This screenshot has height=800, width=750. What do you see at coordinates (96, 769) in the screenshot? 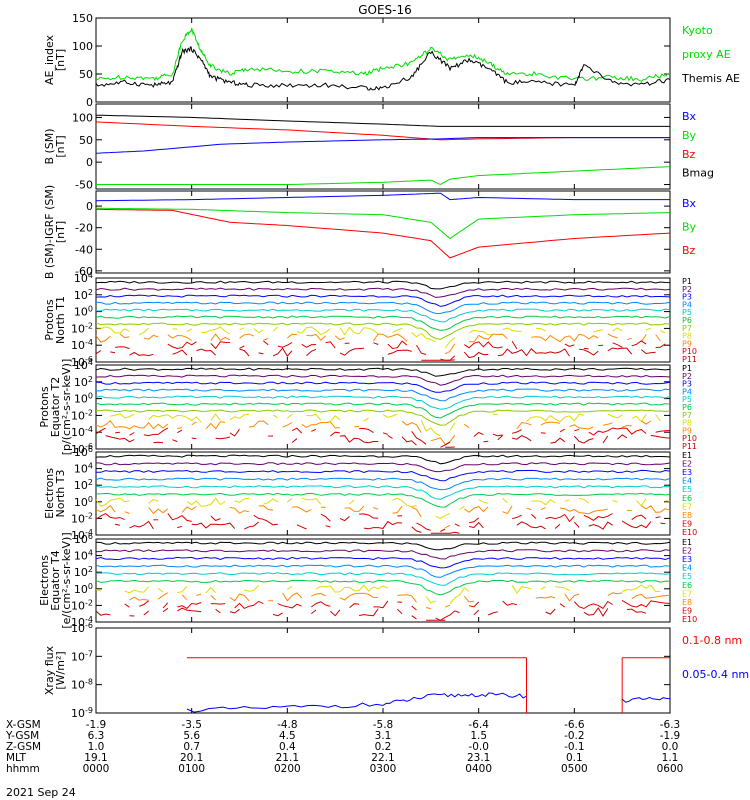
I see `x-axis-value: 0000` at bounding box center [96, 769].